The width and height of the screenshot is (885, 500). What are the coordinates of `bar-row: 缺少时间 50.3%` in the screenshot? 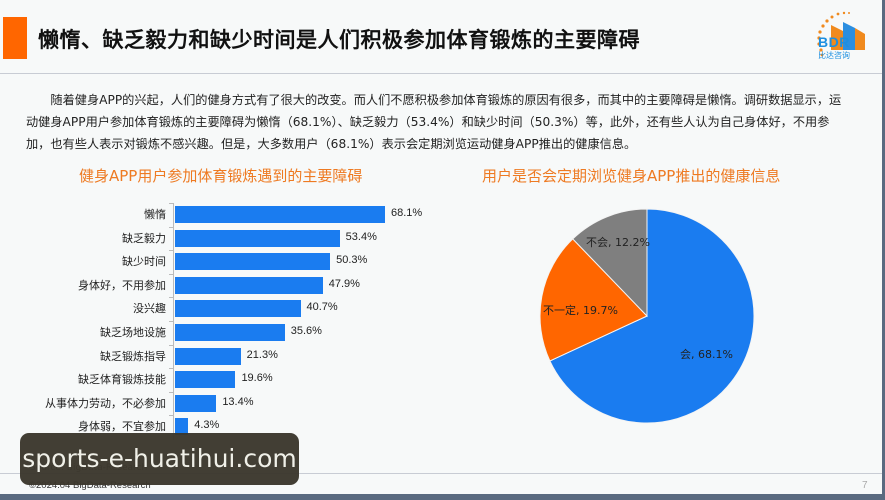 It's located at (220, 262).